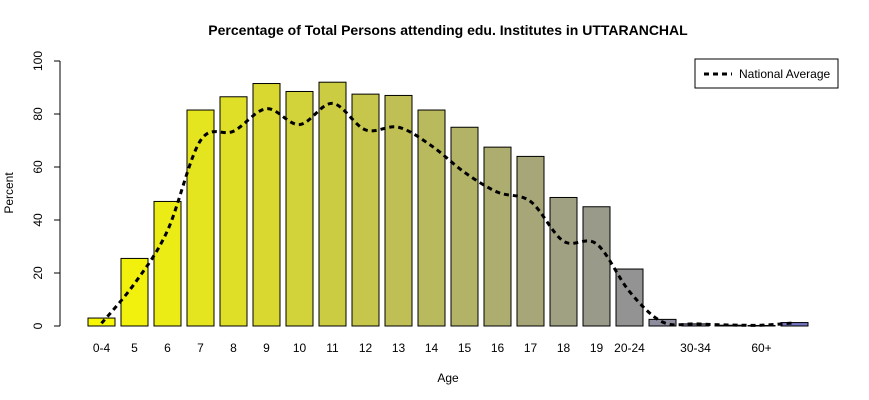  What do you see at coordinates (38, 61) in the screenshot?
I see `y-tick-label: 100` at bounding box center [38, 61].